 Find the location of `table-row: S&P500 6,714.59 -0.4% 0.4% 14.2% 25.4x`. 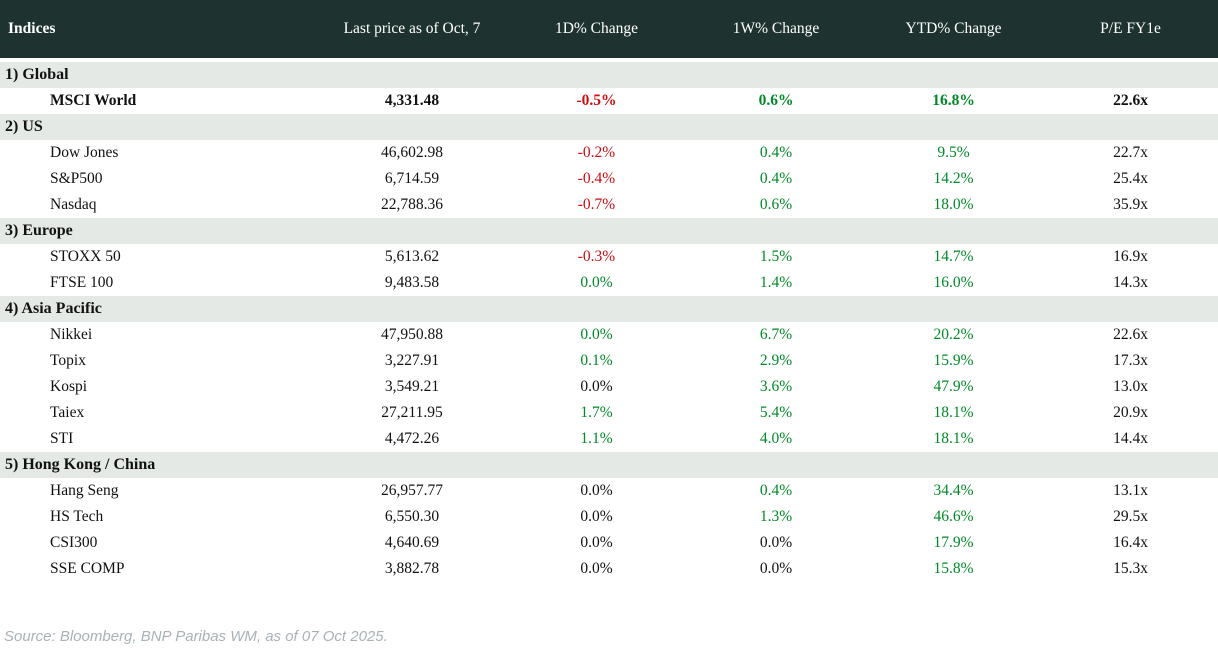

table-row: S&P500 6,714.59 -0.4% 0.4% 14.2% 25.4x is located at coordinates (609, 179).